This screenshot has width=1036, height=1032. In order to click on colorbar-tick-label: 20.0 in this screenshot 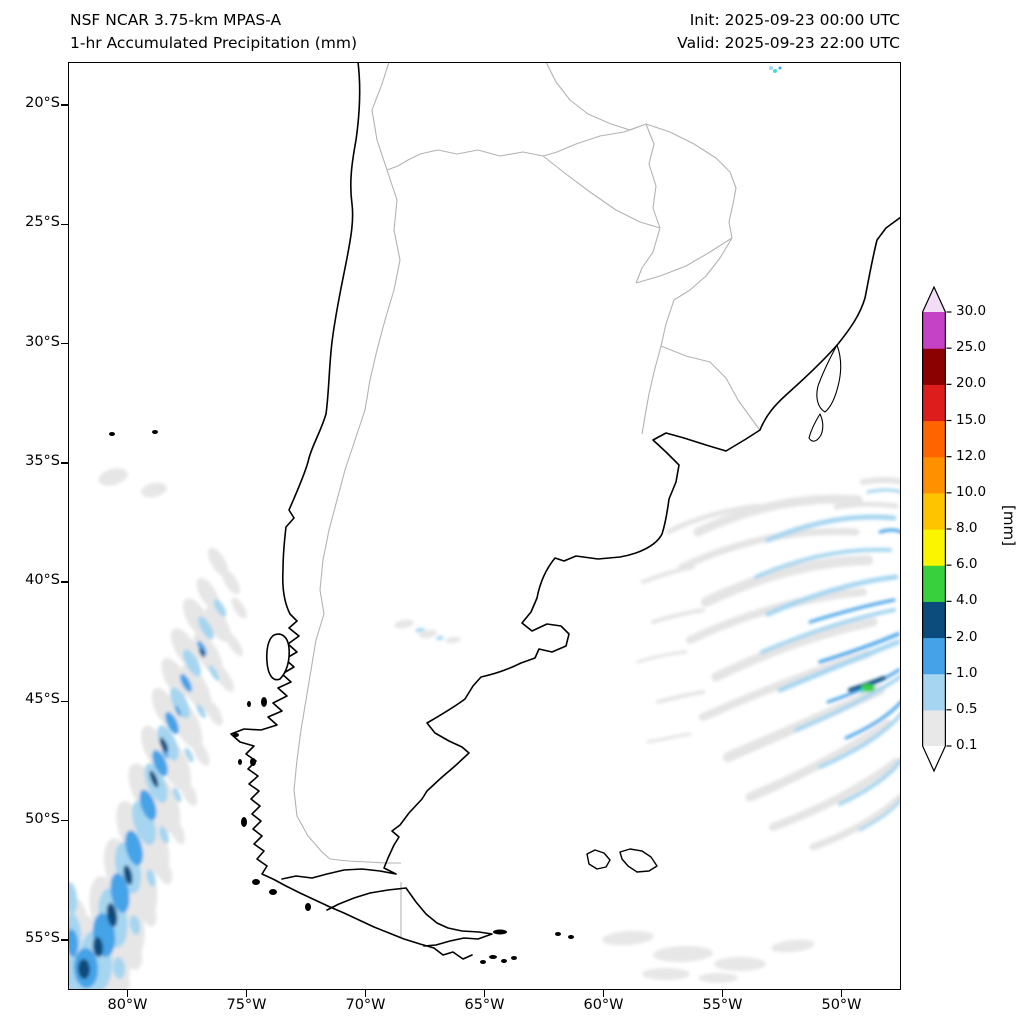, I will do `click(971, 383)`.